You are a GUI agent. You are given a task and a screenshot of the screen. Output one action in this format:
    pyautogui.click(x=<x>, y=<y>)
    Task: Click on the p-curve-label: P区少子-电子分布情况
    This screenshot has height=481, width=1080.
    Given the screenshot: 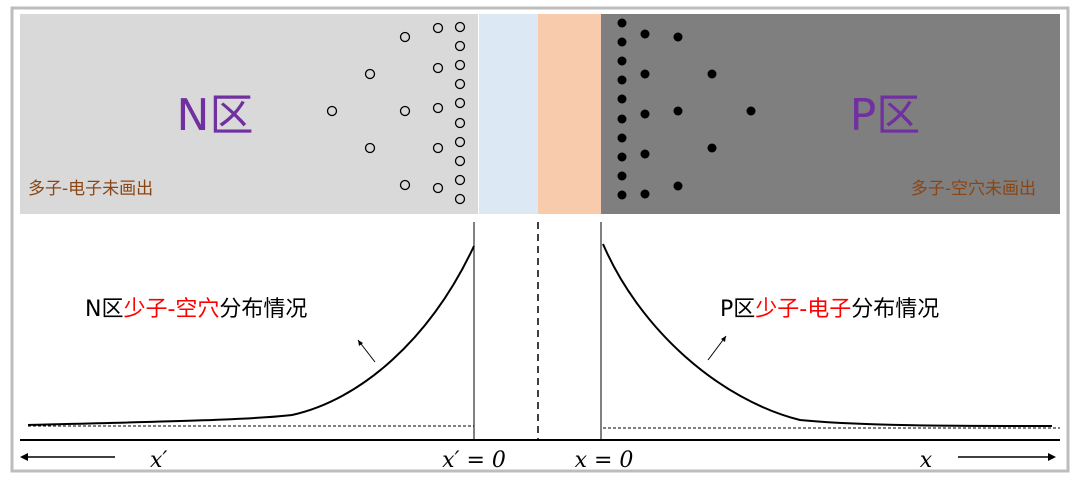 What is the action you would take?
    pyautogui.click(x=829, y=309)
    